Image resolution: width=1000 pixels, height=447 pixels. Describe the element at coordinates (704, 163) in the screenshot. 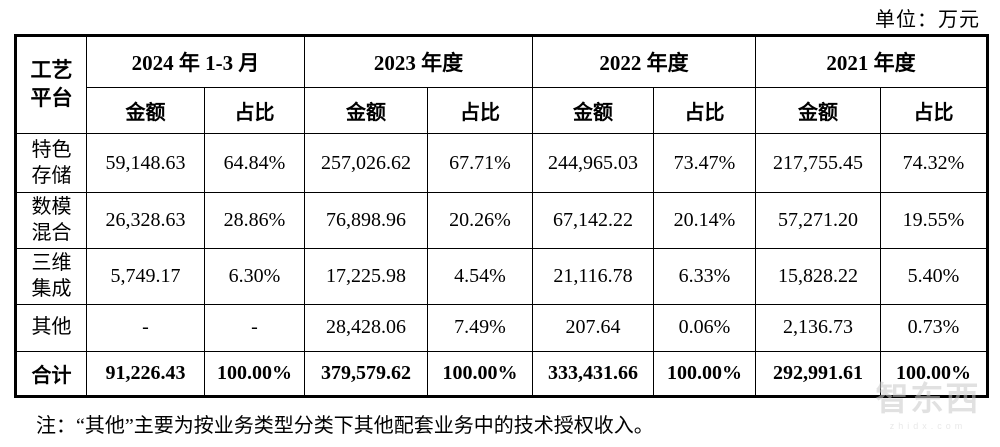

I see `table-cell: 73.47%` at that location.